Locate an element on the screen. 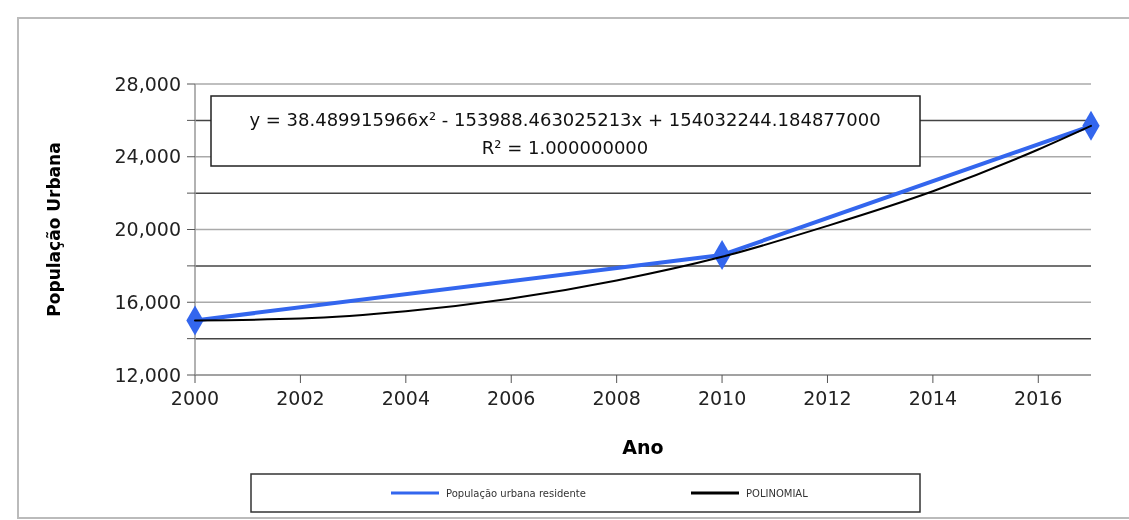  x-tick-label: 2008 is located at coordinates (616, 398).